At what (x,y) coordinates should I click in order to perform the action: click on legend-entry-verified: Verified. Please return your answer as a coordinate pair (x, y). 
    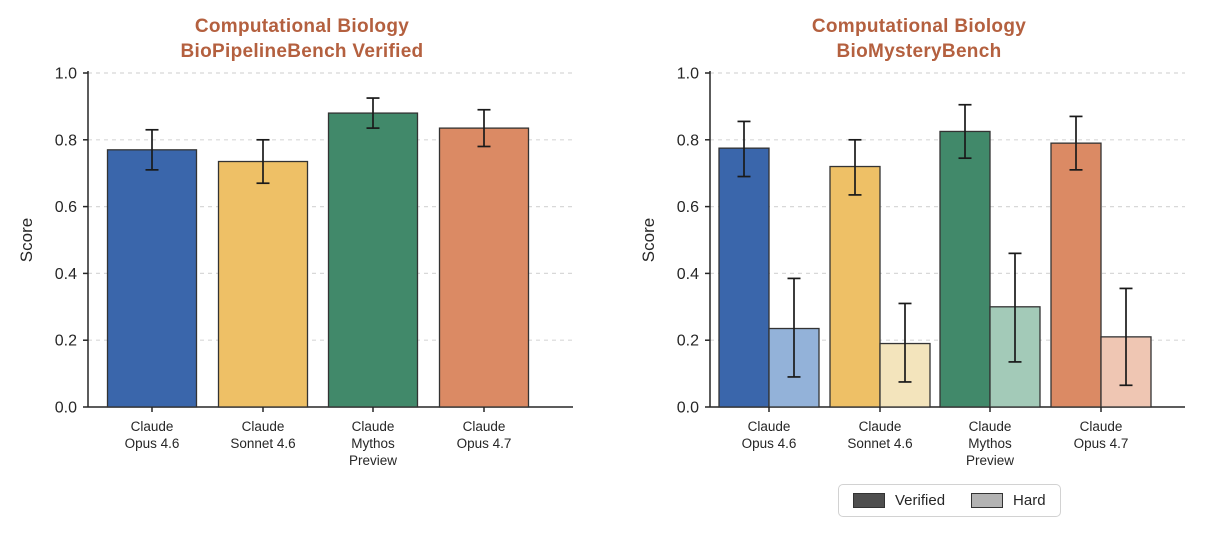
    Looking at the image, I should click on (899, 500).